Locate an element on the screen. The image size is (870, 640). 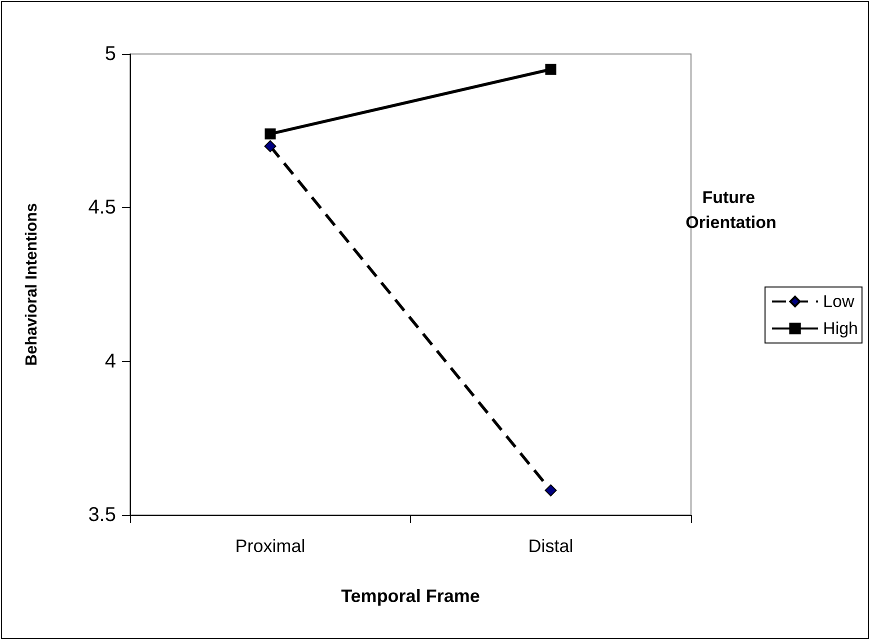
legend-label: Low is located at coordinates (839, 301).